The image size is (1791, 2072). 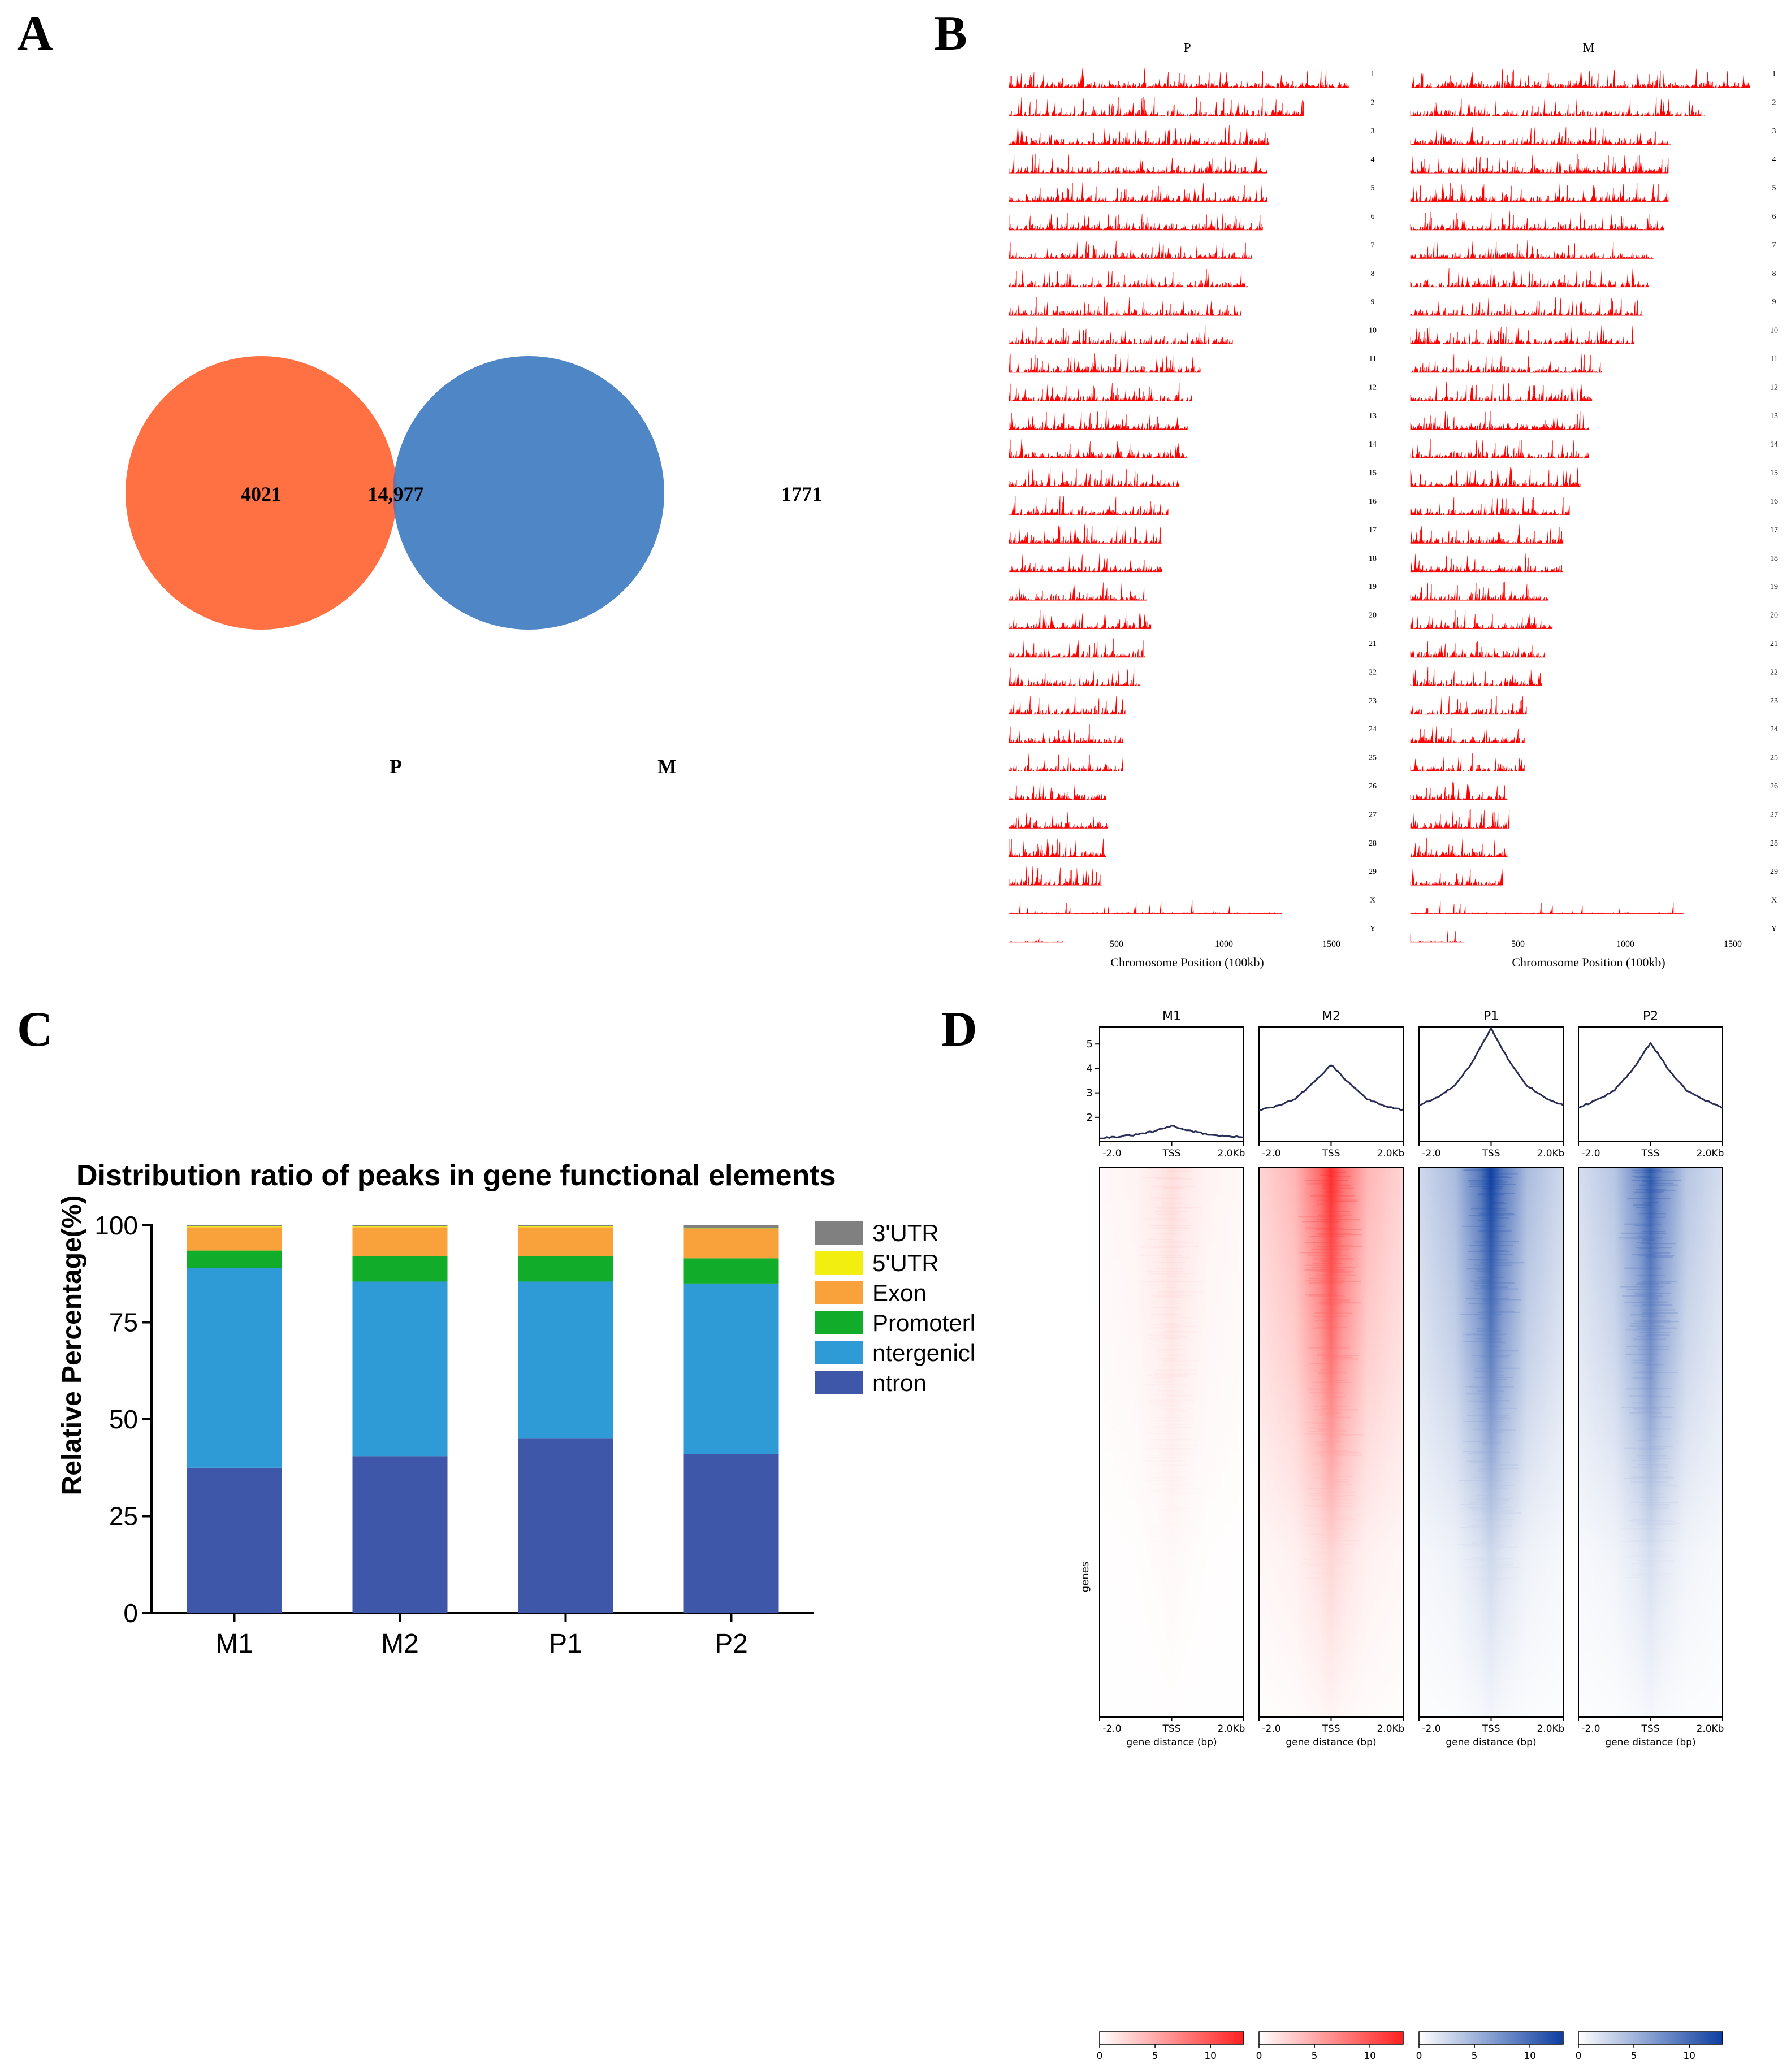 I want to click on profile-y-tick-label: 5, so click(x=1090, y=1044).